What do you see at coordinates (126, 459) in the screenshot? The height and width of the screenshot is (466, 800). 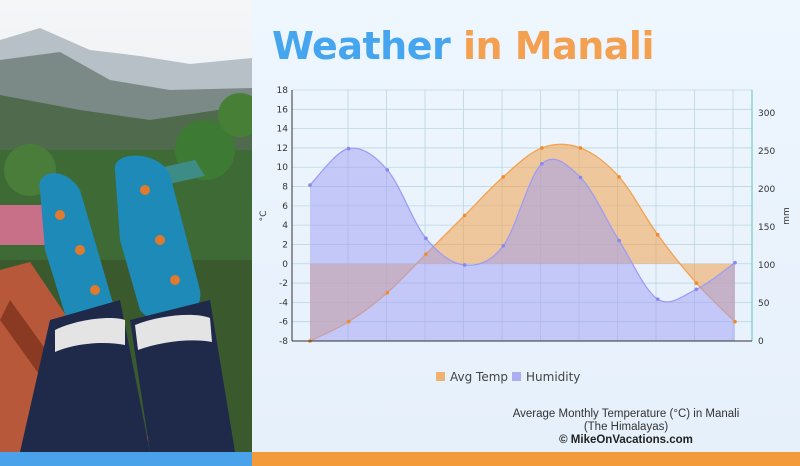 I see `footer-bar-blue` at bounding box center [126, 459].